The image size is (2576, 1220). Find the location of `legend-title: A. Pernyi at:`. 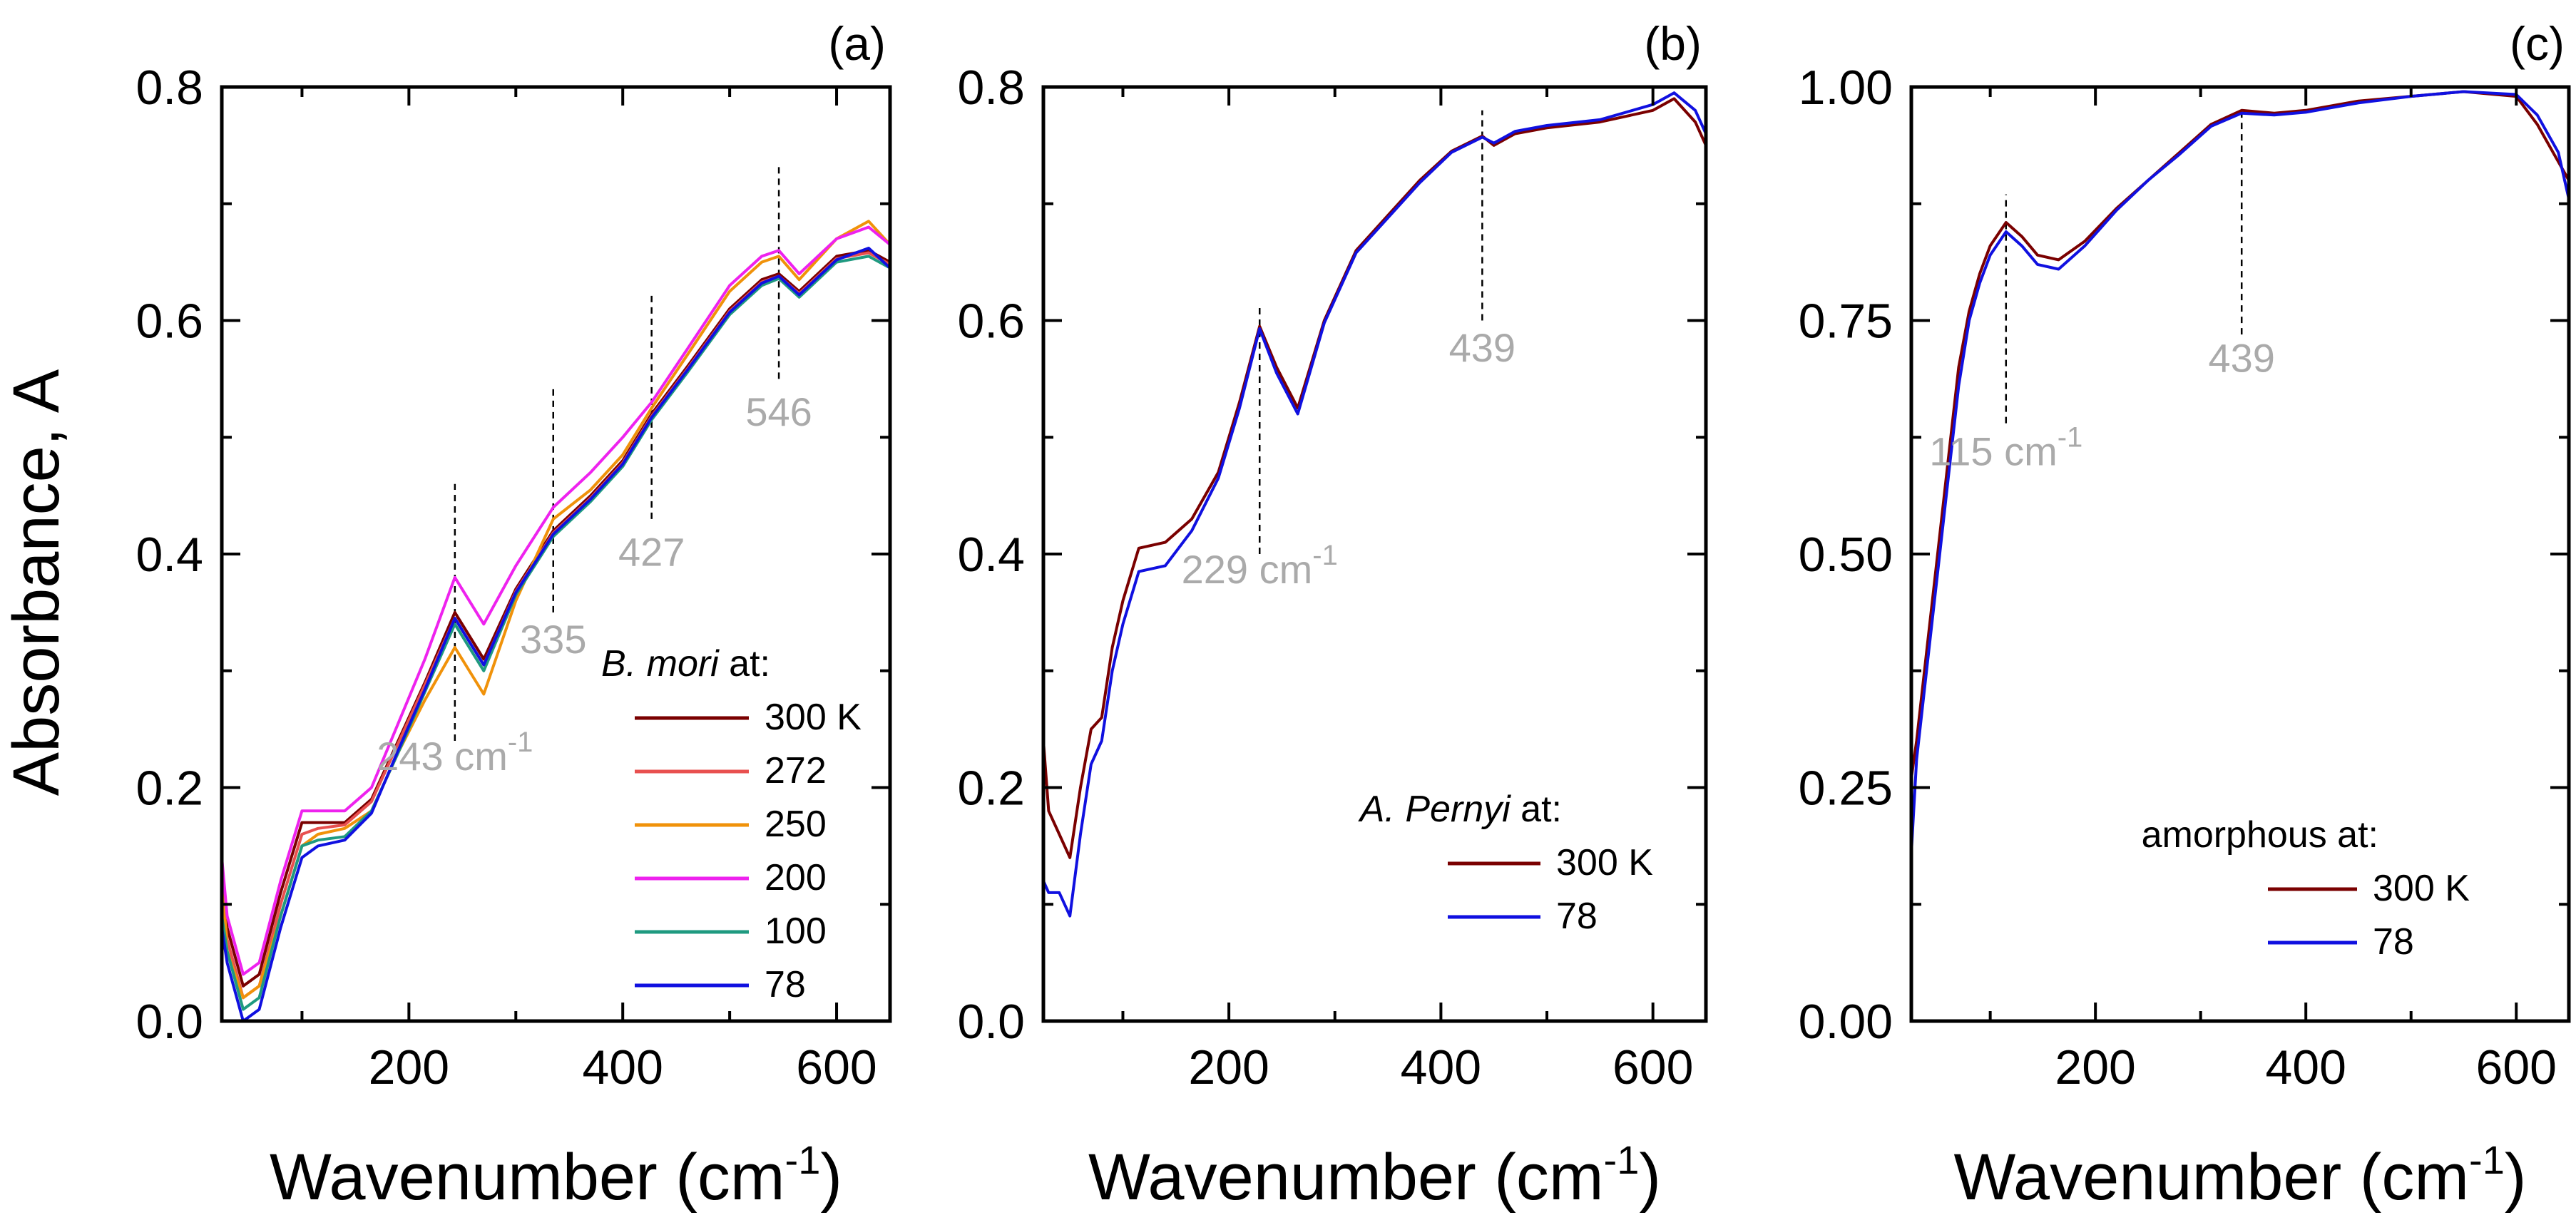

legend-title: A. Pernyi at: is located at coordinates (1460, 809).